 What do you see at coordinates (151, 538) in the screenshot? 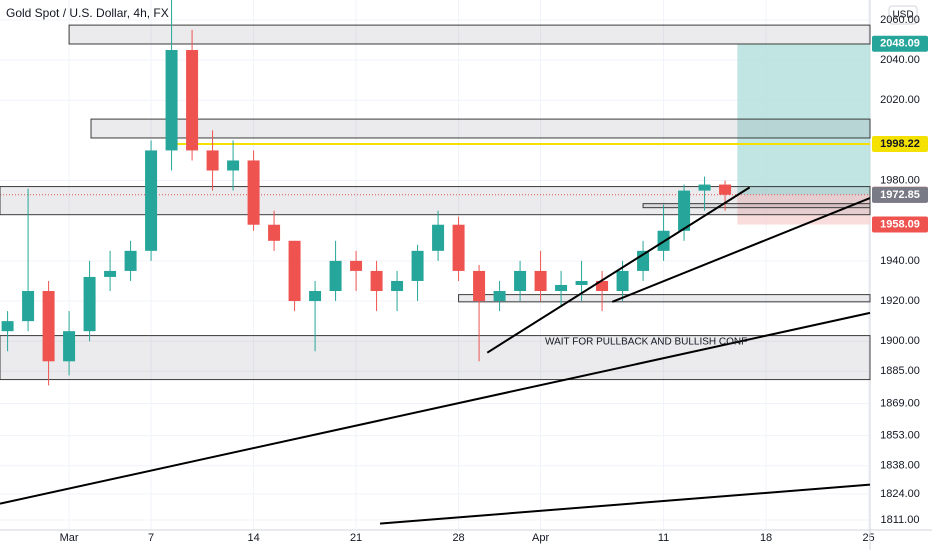
I see `x-tick-label: 7` at bounding box center [151, 538].